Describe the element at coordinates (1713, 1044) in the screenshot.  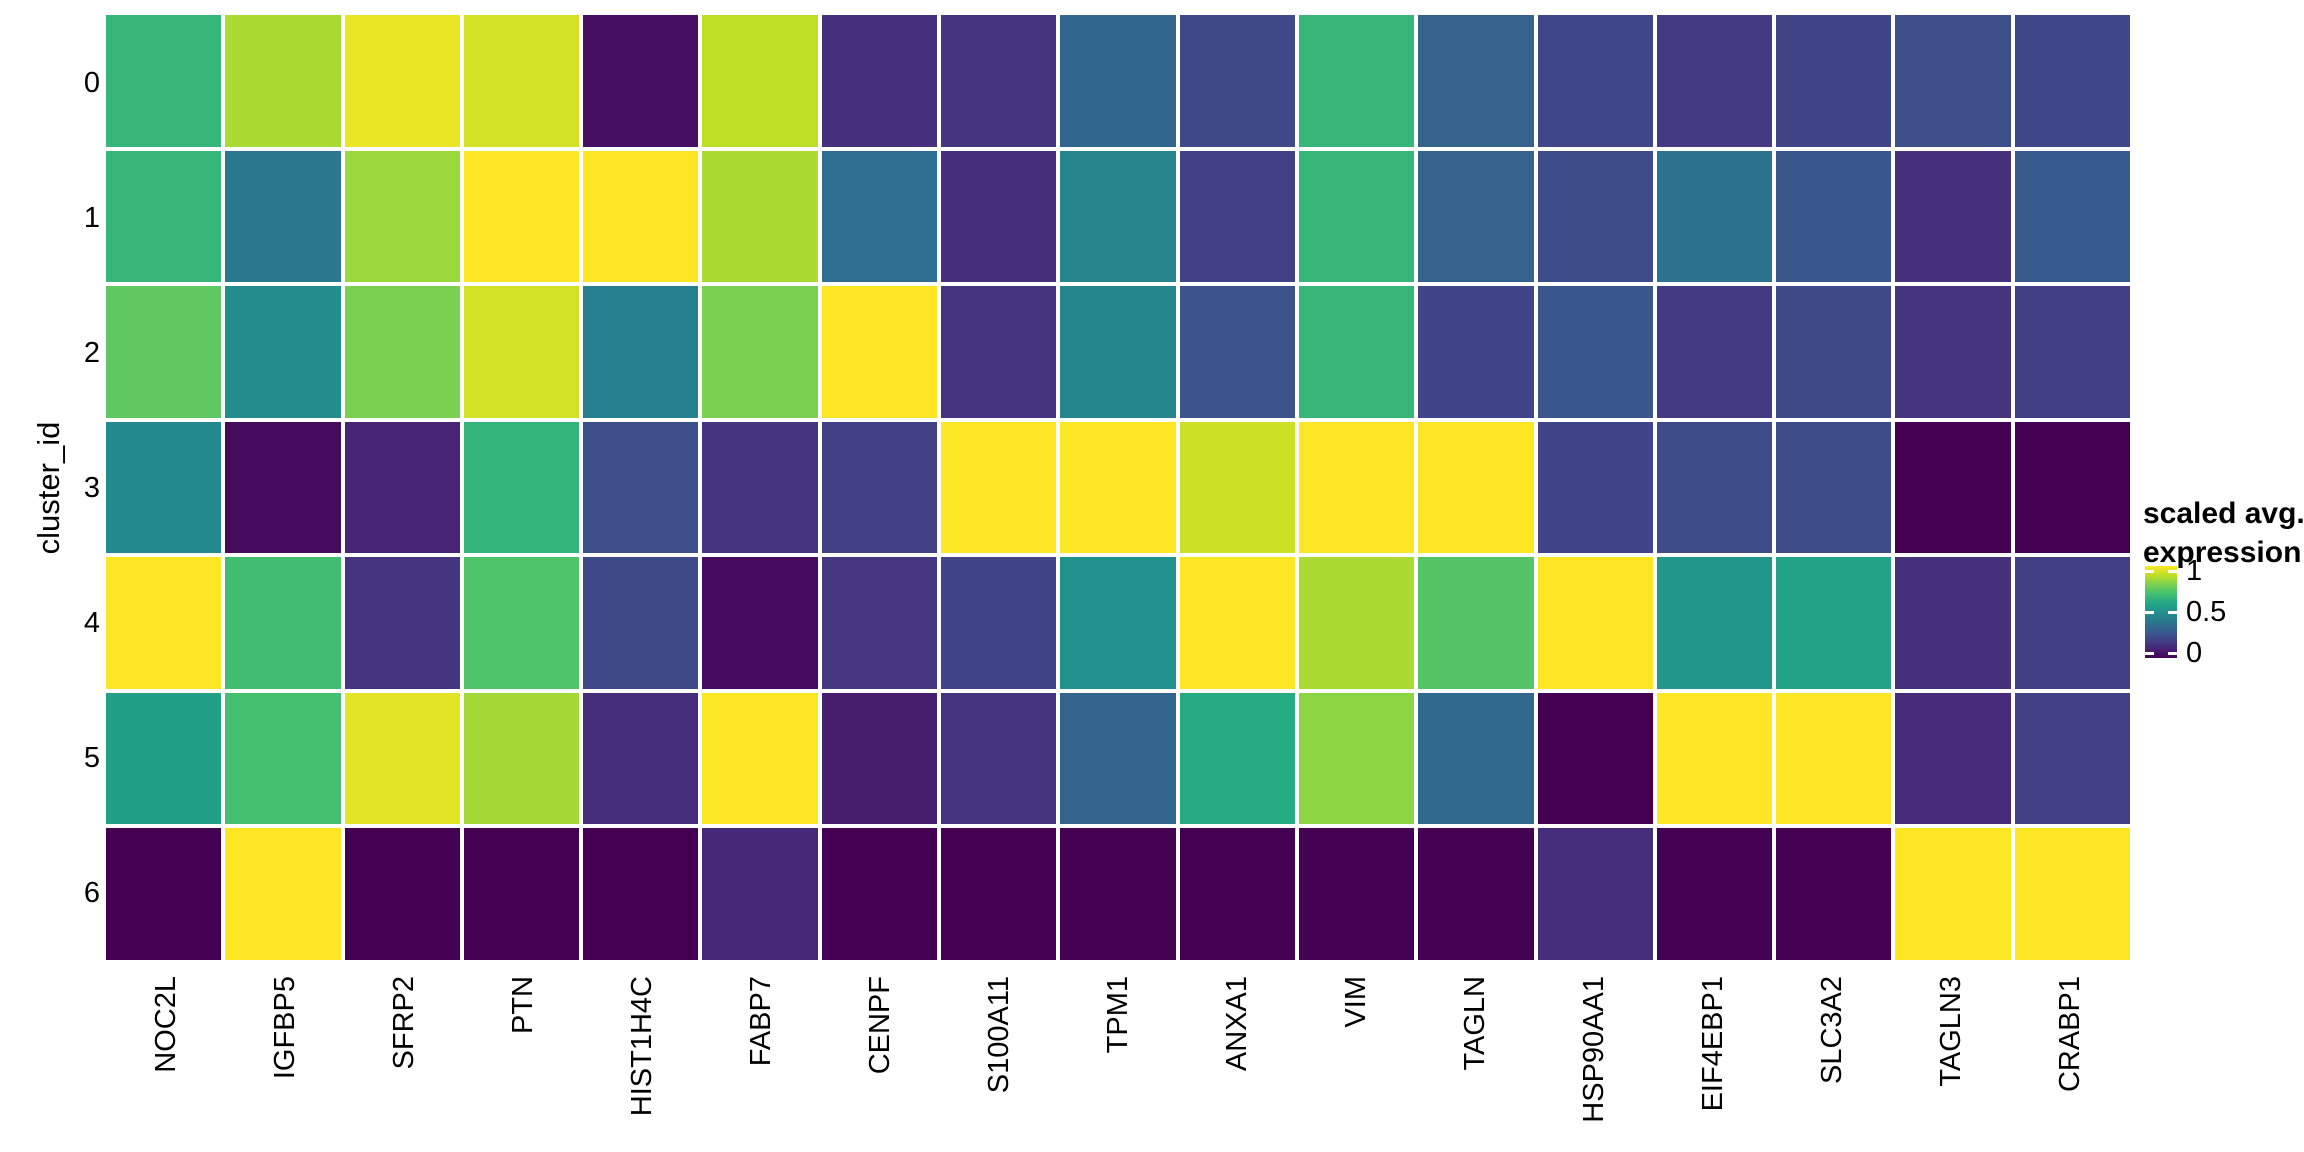
I see `x-axis-label: EIF4EBP1` at that location.